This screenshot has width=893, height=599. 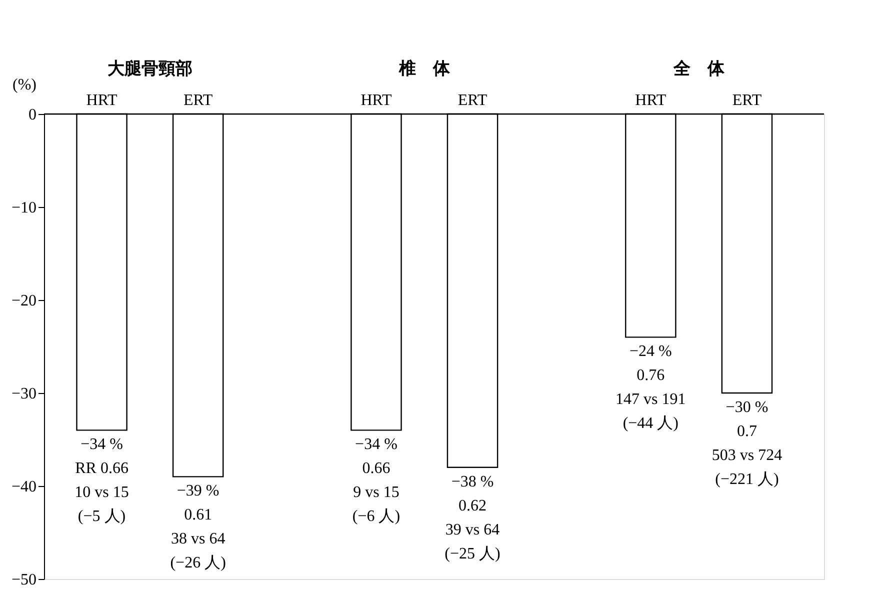 I want to click on y-tick-label: −30, so click(x=23, y=394).